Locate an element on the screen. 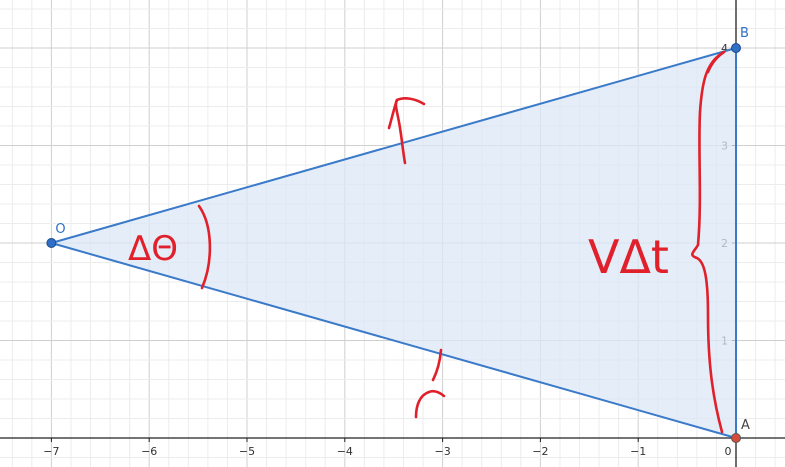  angle-label-delta-theta: ΔΘ is located at coordinates (153, 249).